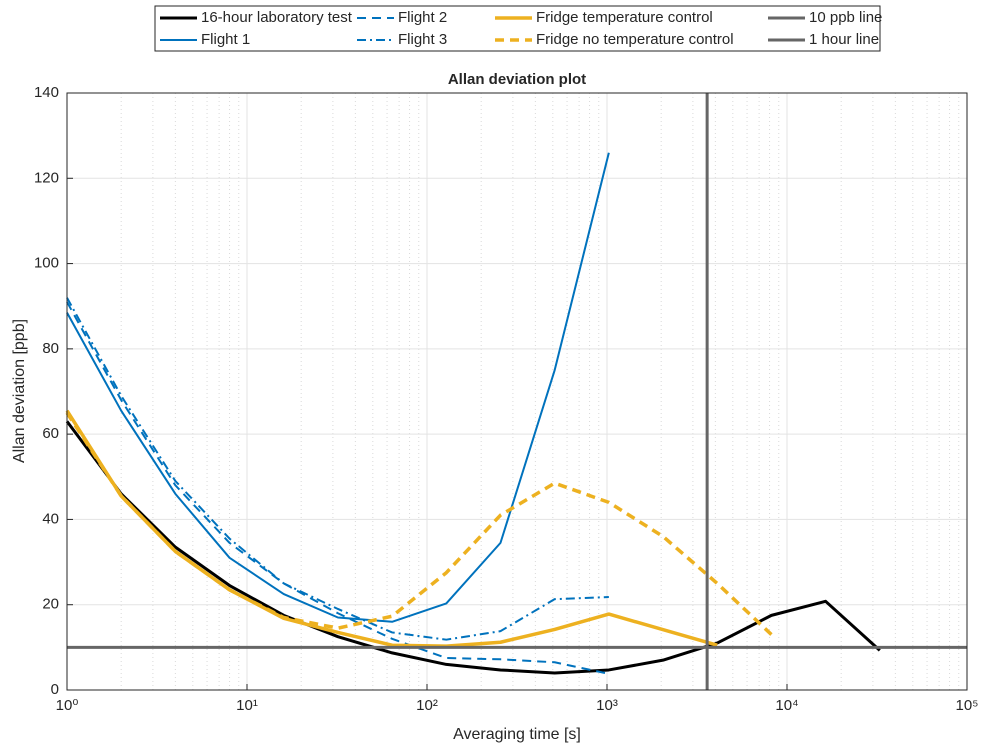  What do you see at coordinates (786, 705) in the screenshot?
I see `x-tick-label: 10⁴` at bounding box center [786, 705].